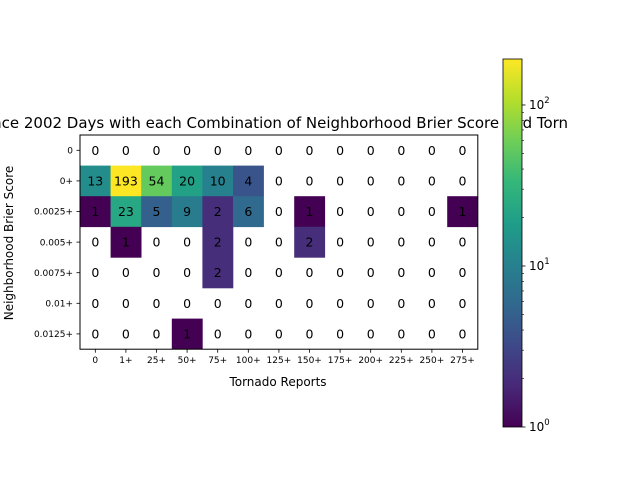  Describe the element at coordinates (66, 182) in the screenshot. I see `y-tick-label: 0+` at that location.